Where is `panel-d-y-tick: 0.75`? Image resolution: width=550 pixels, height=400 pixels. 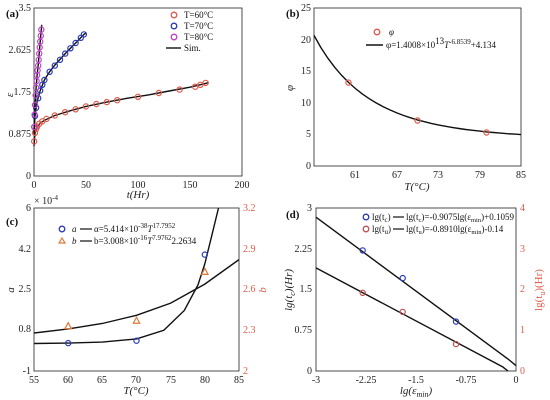
panel-d-y-tick: 0.75 is located at coordinates (304, 330).